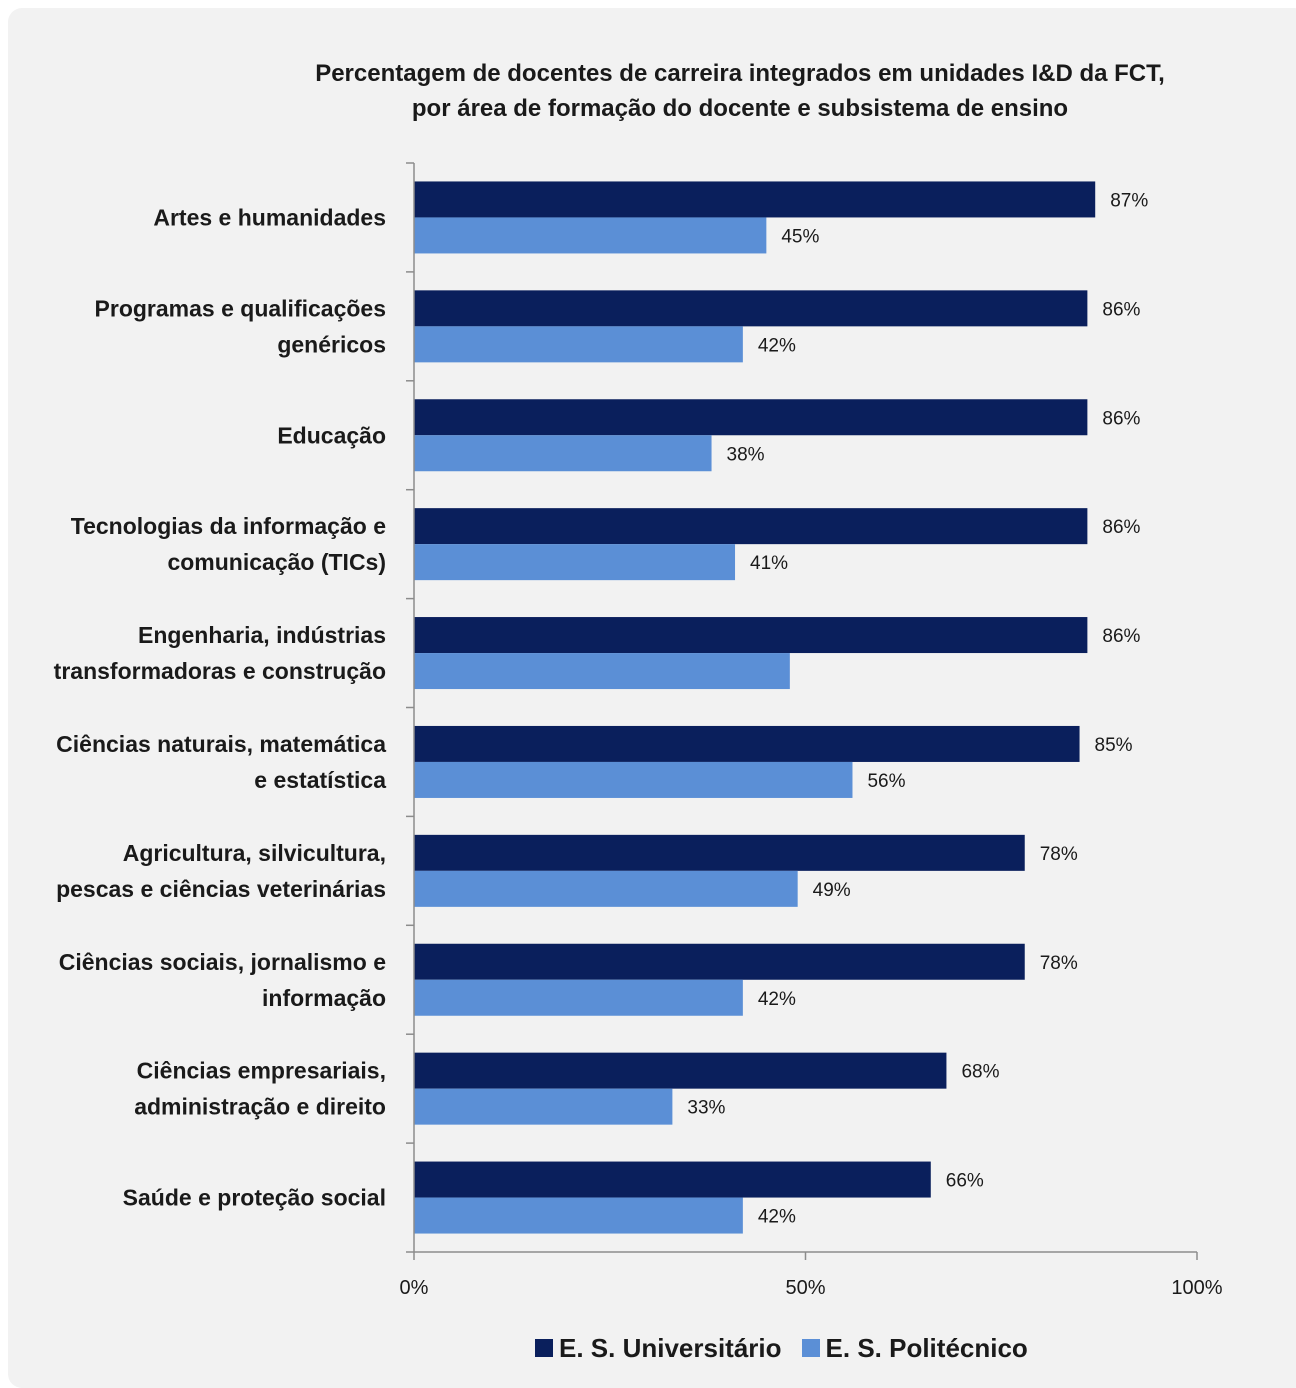 The height and width of the screenshot is (1388, 1296). I want to click on data-label-universitario-2: 86%, so click(1121, 418).